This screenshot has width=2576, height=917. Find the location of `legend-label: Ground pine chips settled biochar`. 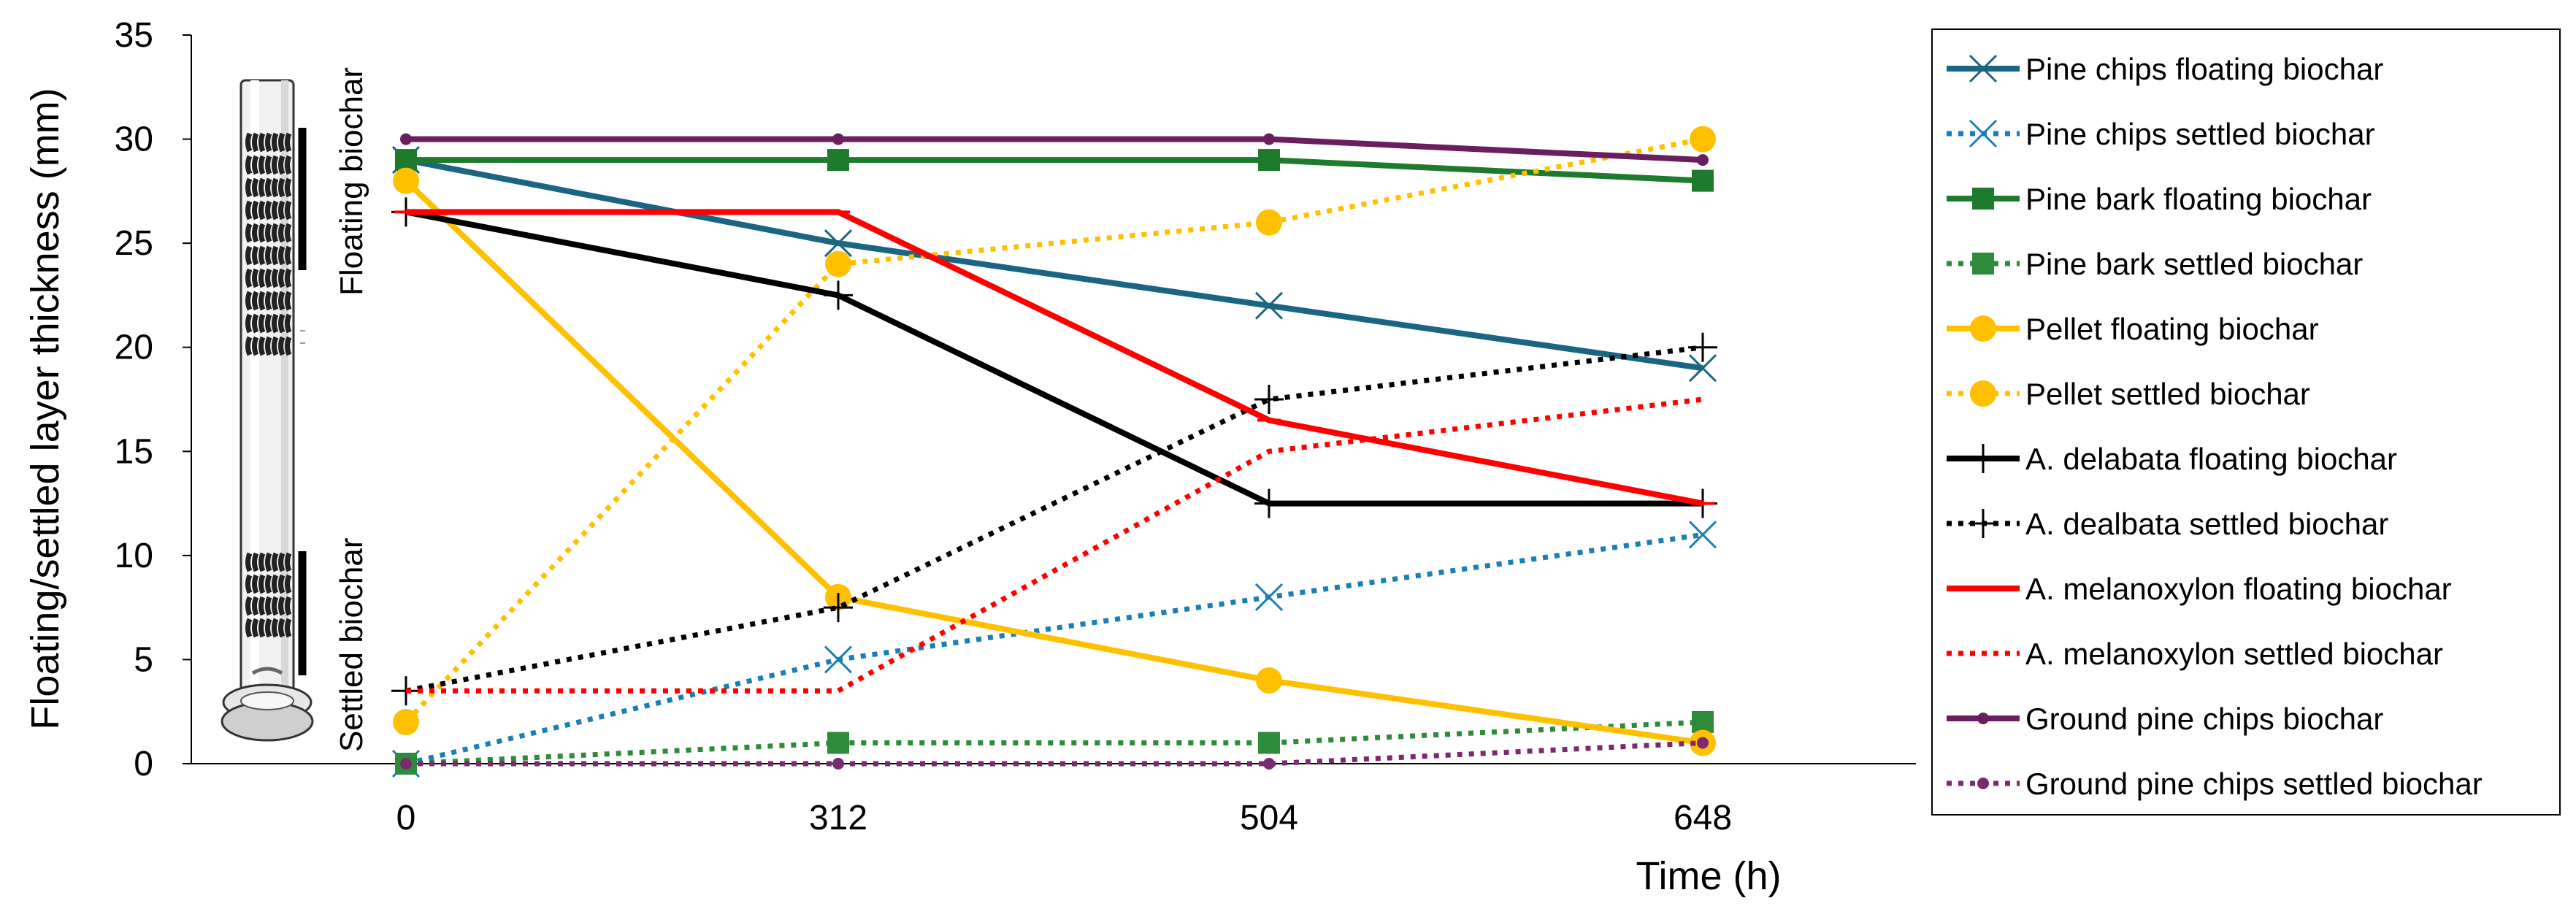

legend-label: Ground pine chips settled biochar is located at coordinates (2254, 784).